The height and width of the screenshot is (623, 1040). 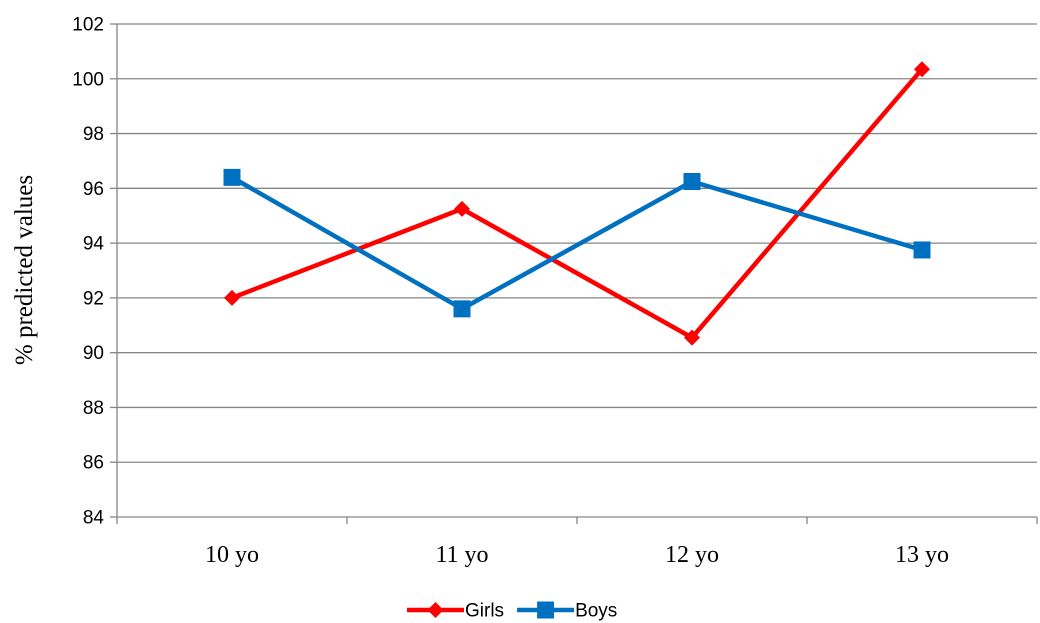 What do you see at coordinates (435, 610) in the screenshot?
I see `legend-marker-girls` at bounding box center [435, 610].